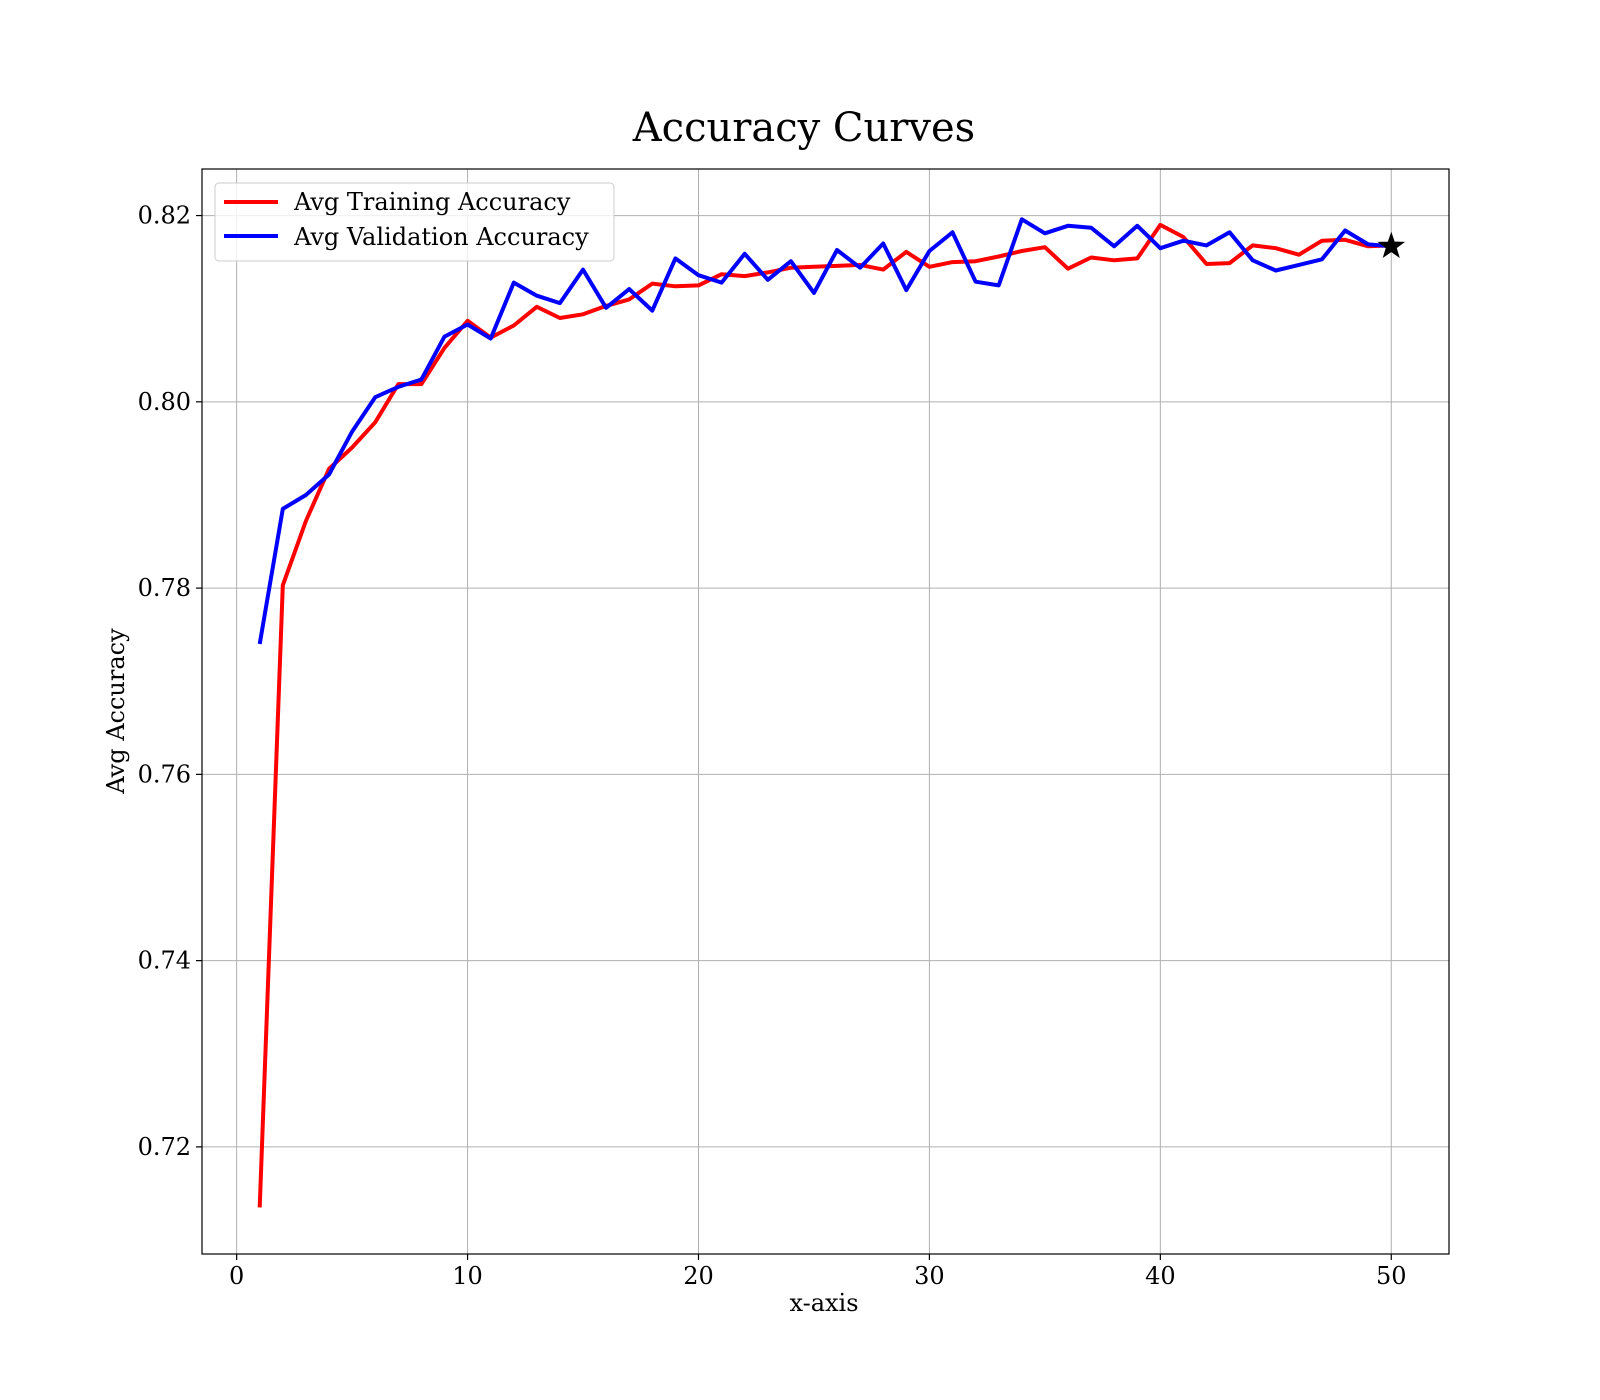 The width and height of the screenshot is (1600, 1400). What do you see at coordinates (164, 588) in the screenshot?
I see `y-tick-label: 0.78` at bounding box center [164, 588].